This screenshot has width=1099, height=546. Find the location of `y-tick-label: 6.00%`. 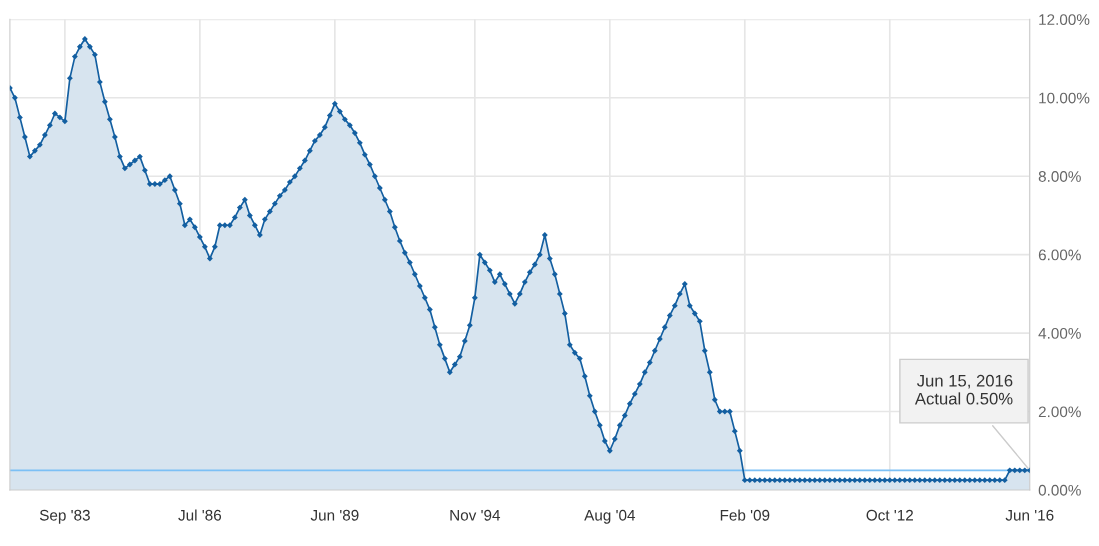

y-tick-label: 6.00% is located at coordinates (1059, 255).